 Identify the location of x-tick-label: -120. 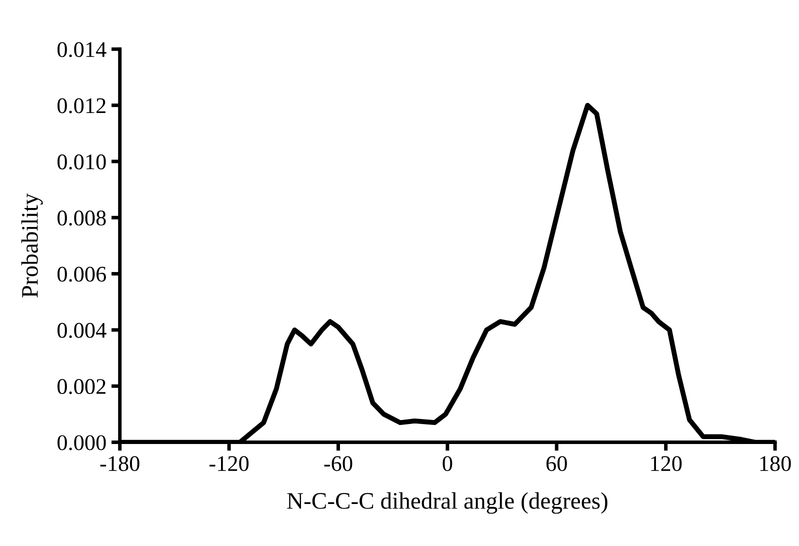
(229, 464).